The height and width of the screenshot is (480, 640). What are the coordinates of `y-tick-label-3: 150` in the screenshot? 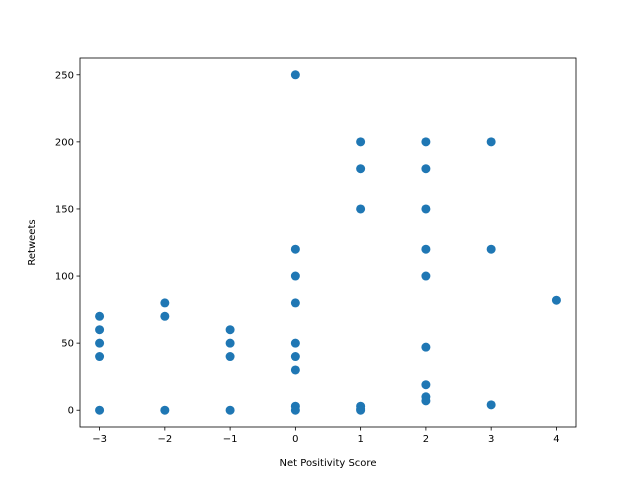 It's located at (64, 209).